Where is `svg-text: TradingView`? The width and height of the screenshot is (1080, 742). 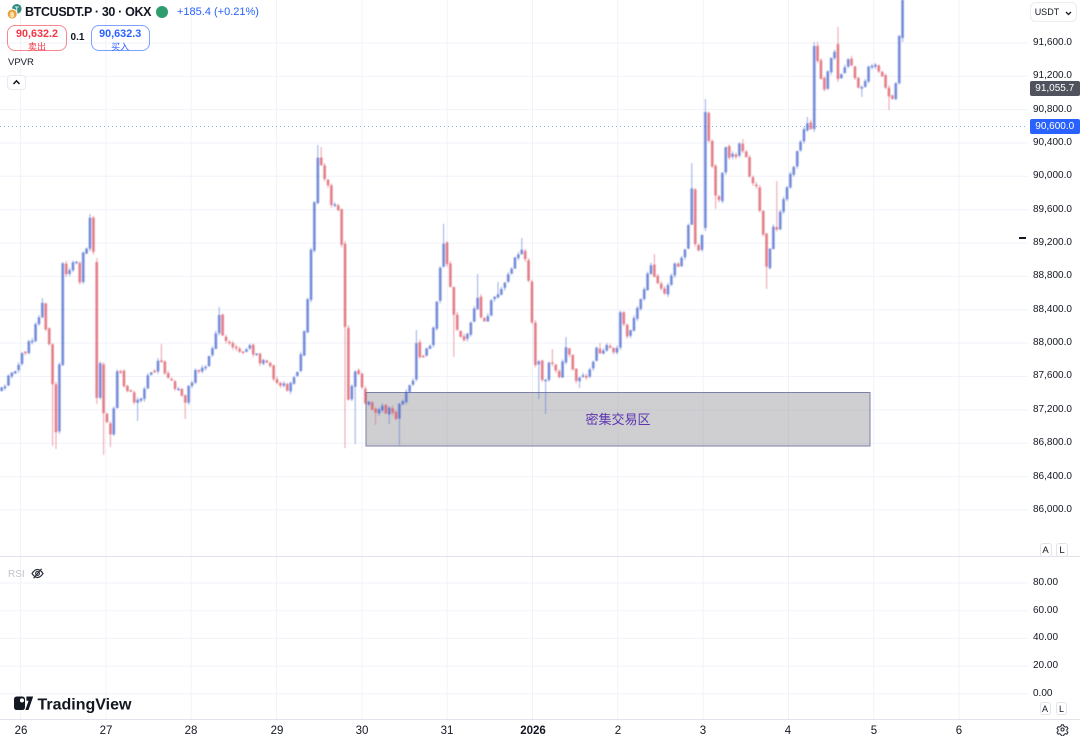
svg-text: TradingView is located at coordinates (85, 704).